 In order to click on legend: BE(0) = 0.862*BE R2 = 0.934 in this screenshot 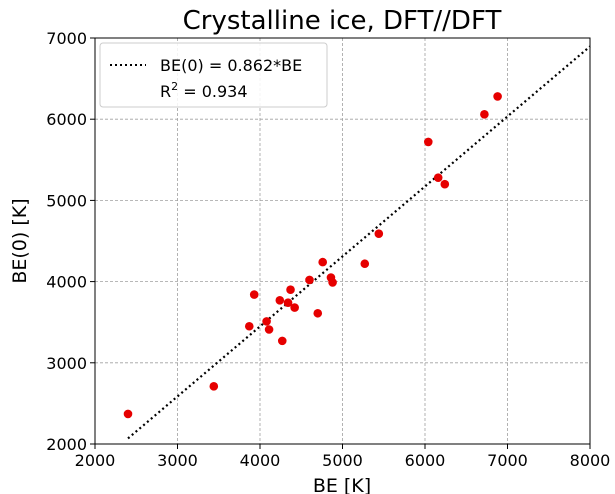, I will do `click(213, 75)`.